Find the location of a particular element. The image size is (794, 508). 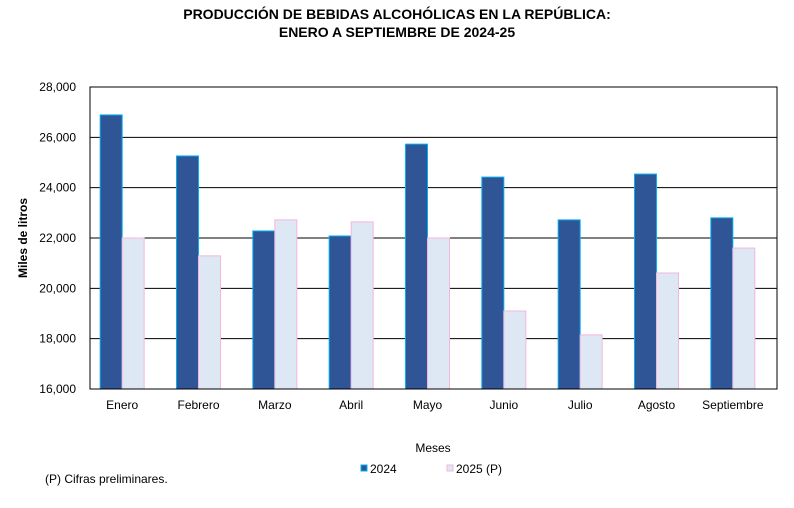

x-tick-label: Septiembre is located at coordinates (733, 405).